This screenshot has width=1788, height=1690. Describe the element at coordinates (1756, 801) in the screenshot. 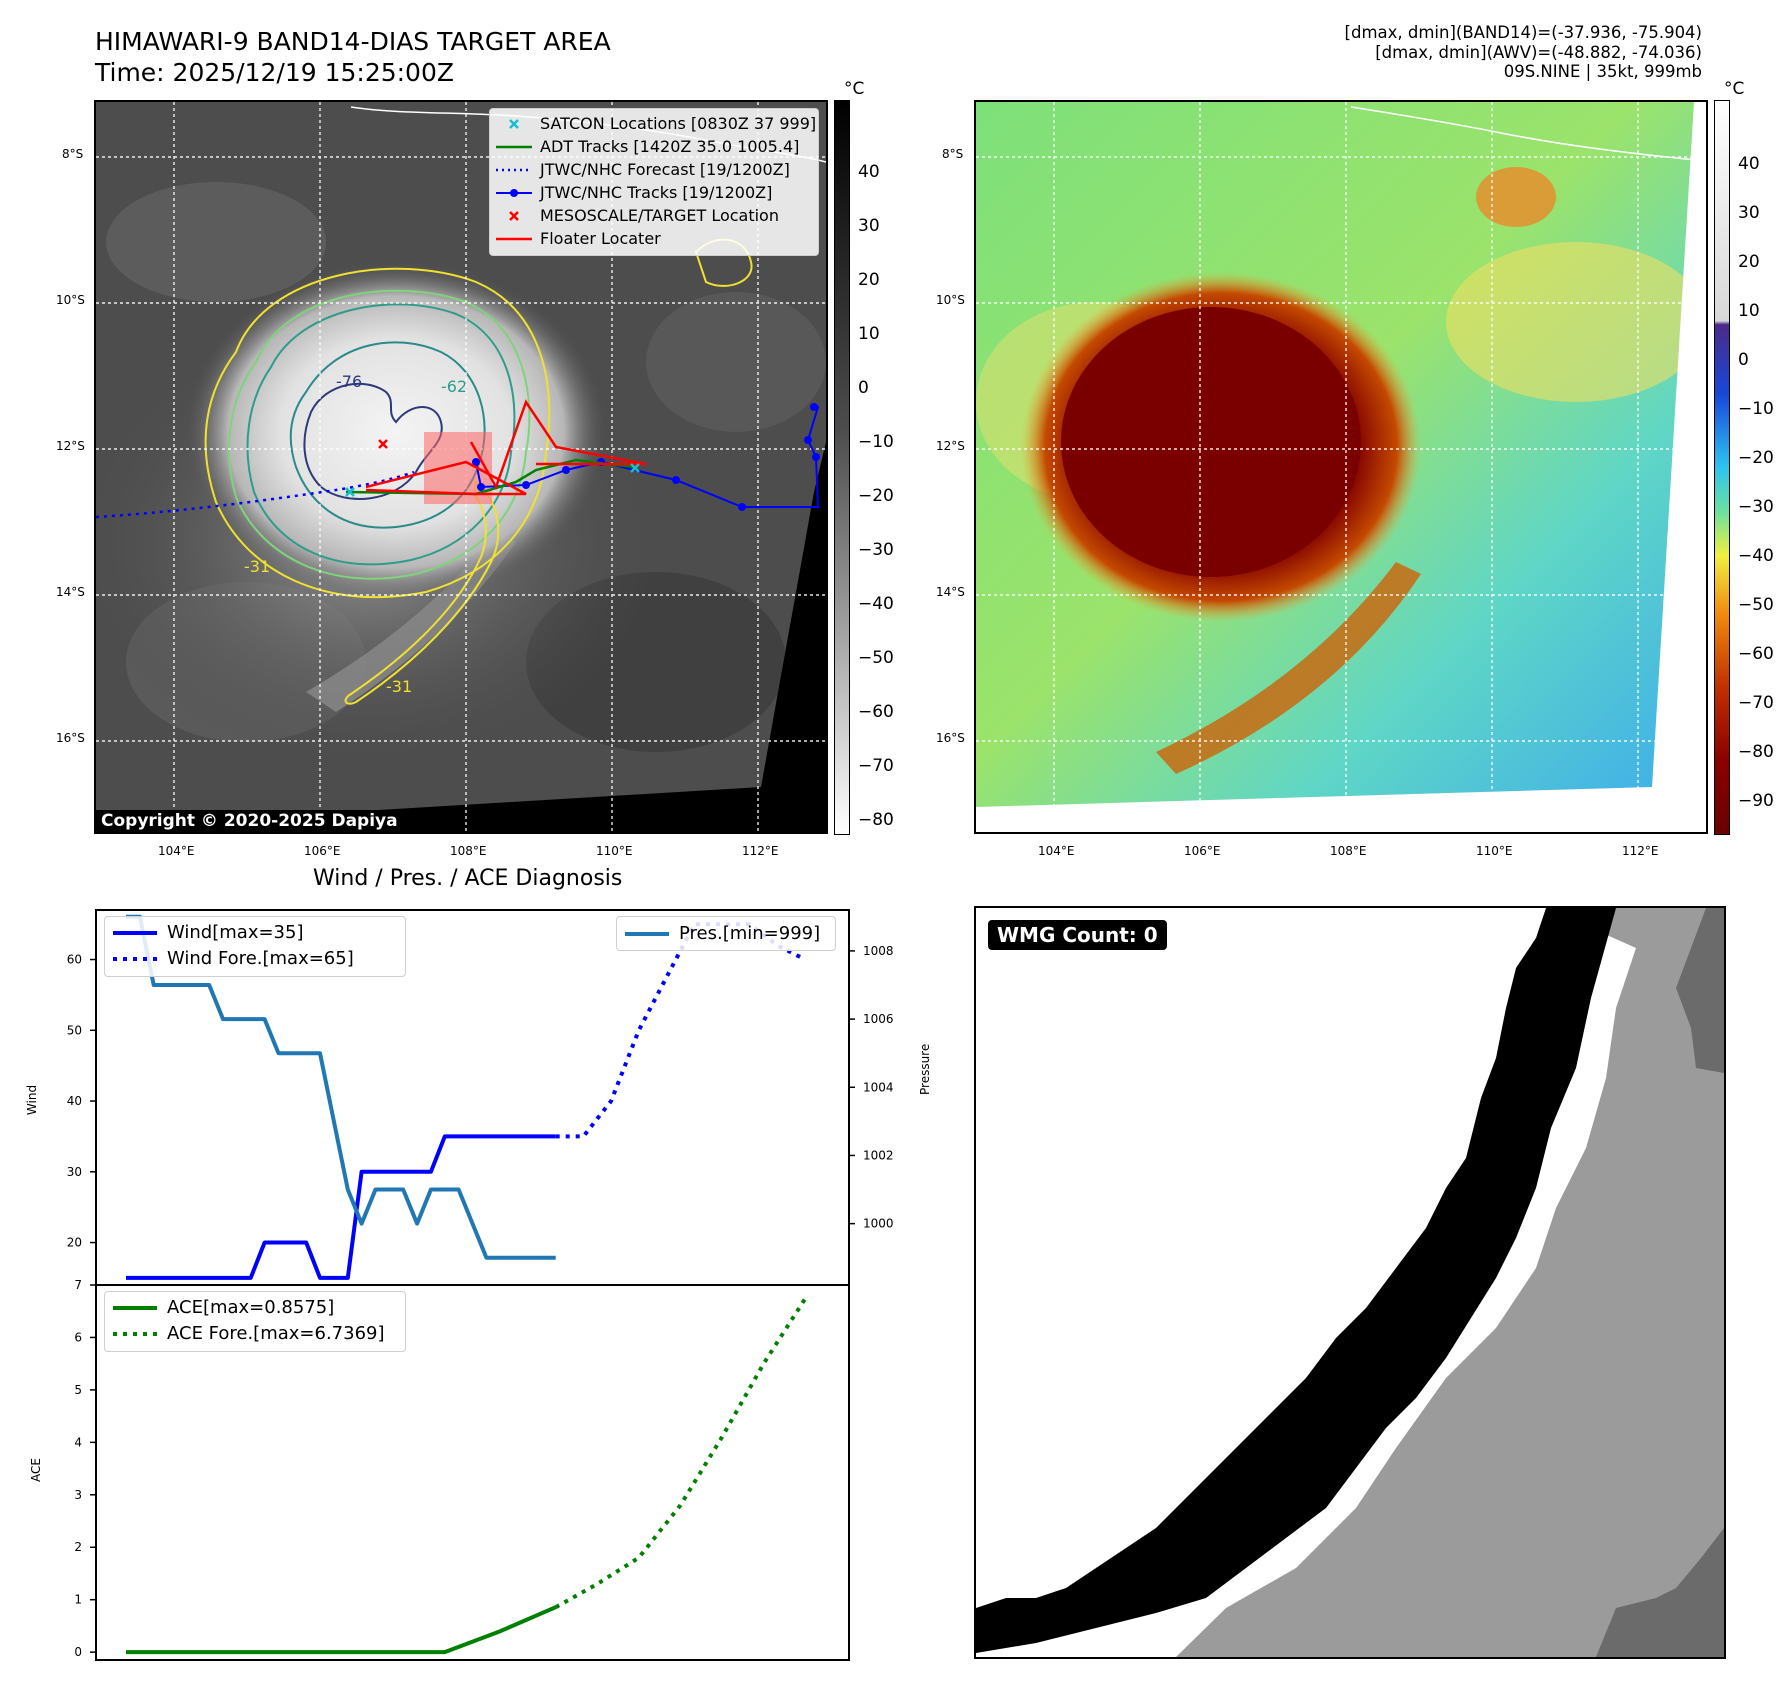

I see `colorbar-tick: −90` at that location.